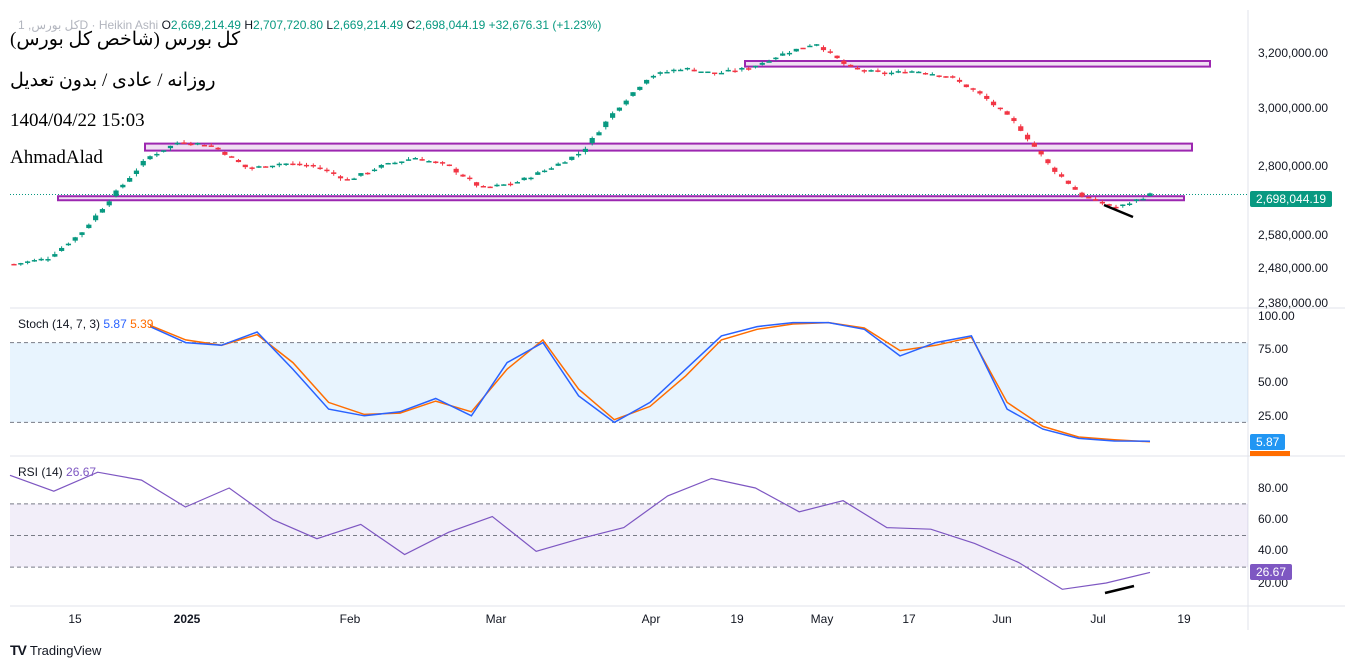 The image size is (1356, 668). Describe the element at coordinates (909, 619) in the screenshot. I see `time-axis-label: 17` at that location.